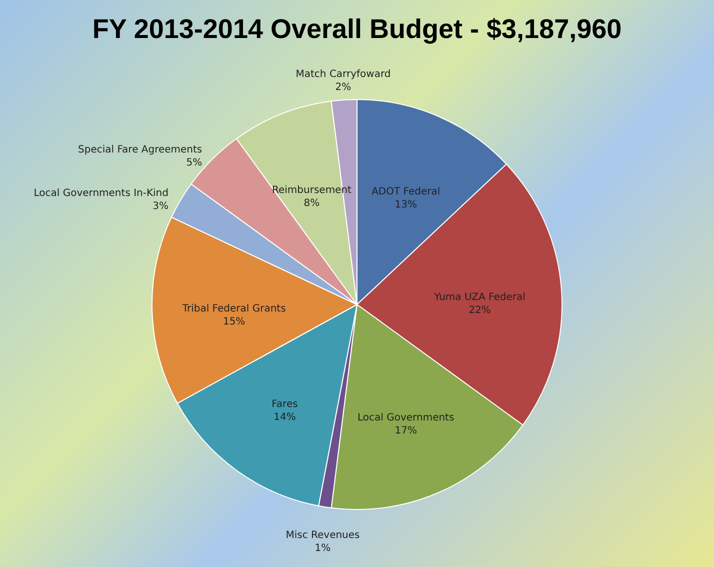 This screenshot has height=567, width=714. Describe the element at coordinates (233, 308) in the screenshot. I see `slice-label: Tribal Federal Grants` at that location.